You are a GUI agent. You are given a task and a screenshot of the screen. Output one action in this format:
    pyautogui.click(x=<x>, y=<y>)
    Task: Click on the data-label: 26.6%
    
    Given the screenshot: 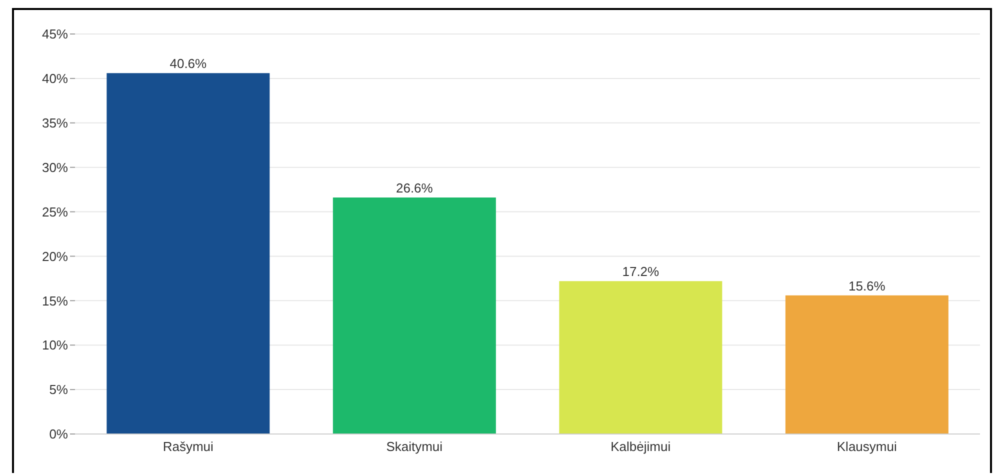 What is the action you would take?
    pyautogui.click(x=415, y=188)
    